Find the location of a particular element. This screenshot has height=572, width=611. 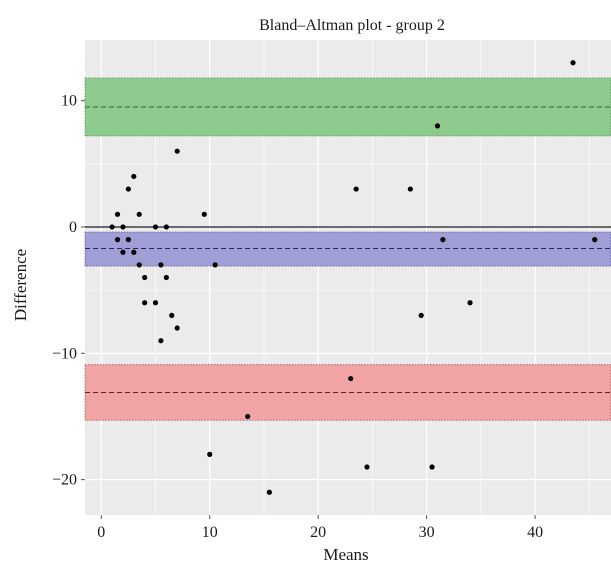

y-axis-title: Difference is located at coordinates (20, 285).